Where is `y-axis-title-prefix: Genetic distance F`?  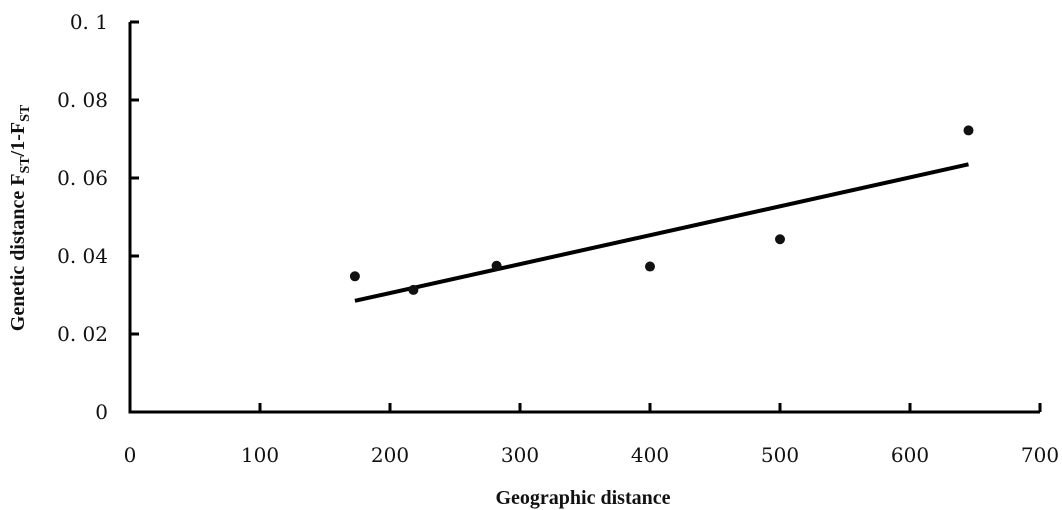 y-axis-title-prefix: Genetic distance F is located at coordinates (18, 252).